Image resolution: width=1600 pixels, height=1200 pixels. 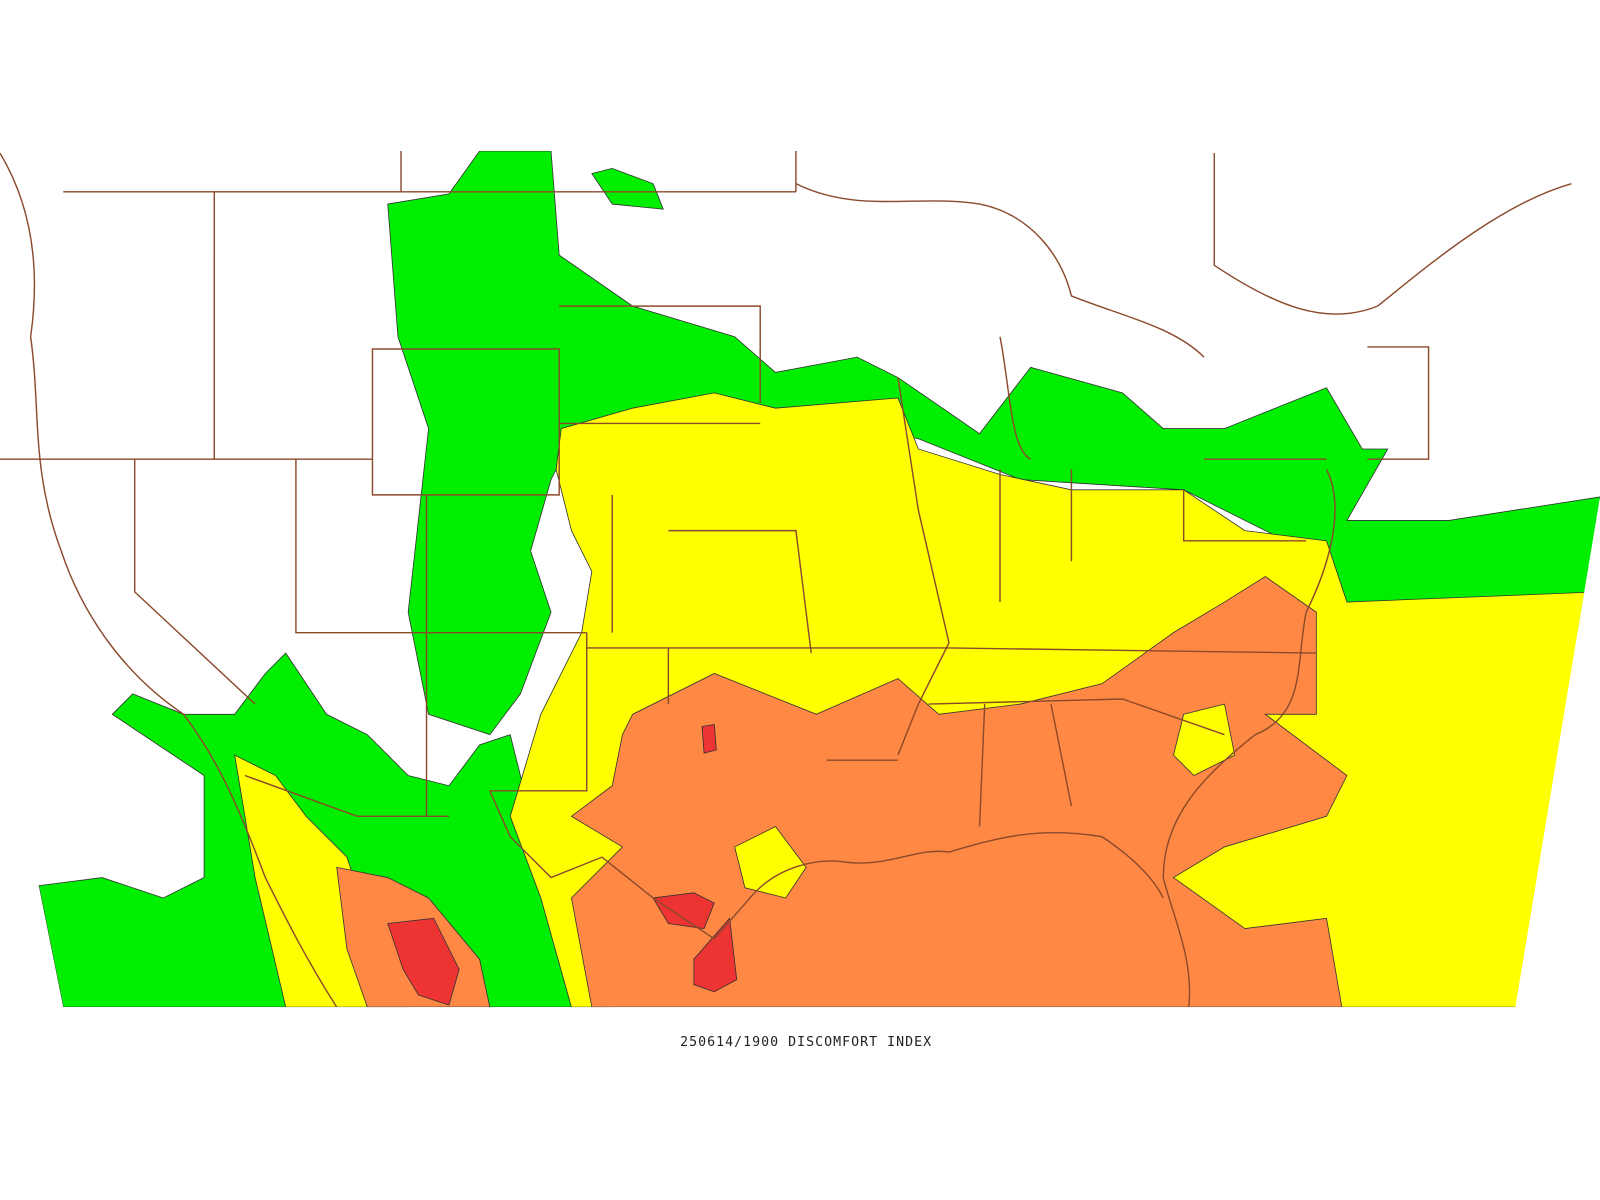 What do you see at coordinates (806, 1042) in the screenshot?
I see `map-caption: 250614/1900 DISCOMFORT INDEX` at bounding box center [806, 1042].